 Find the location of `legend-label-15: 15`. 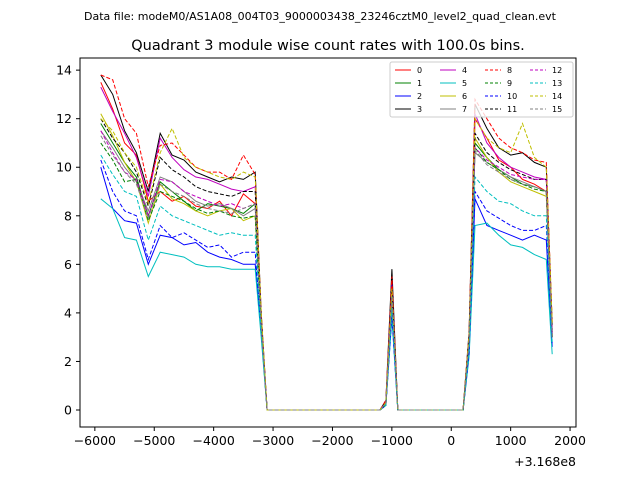

legend-label-15: 15 is located at coordinates (557, 109).